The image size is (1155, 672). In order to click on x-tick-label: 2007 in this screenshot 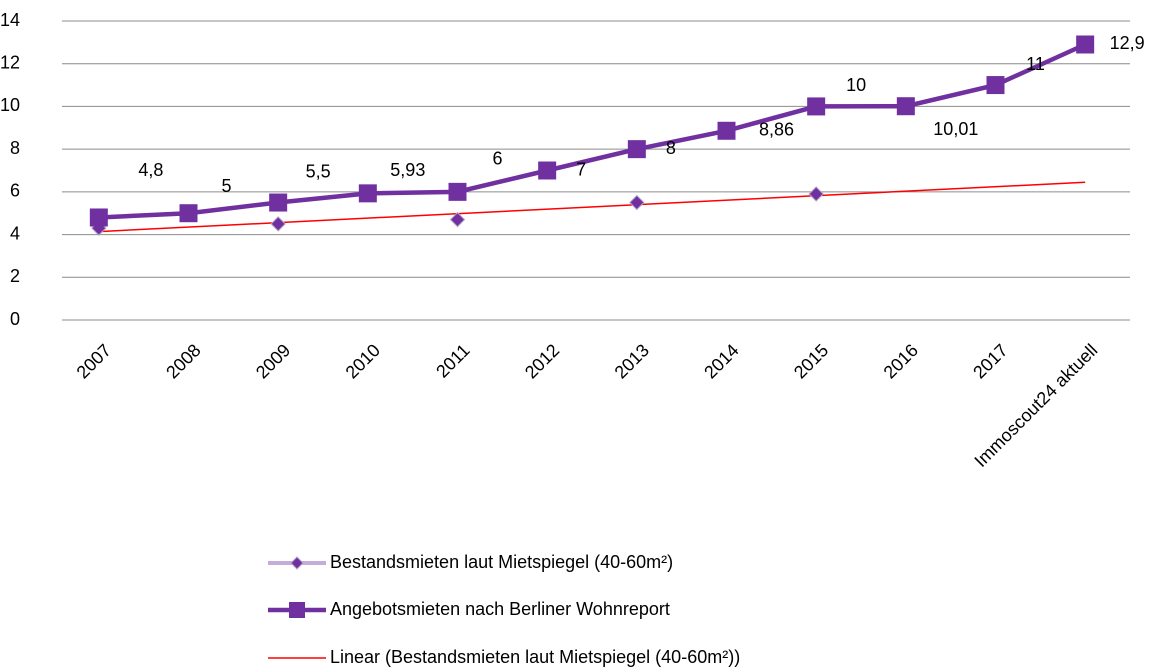, I will do `click(94, 361)`.